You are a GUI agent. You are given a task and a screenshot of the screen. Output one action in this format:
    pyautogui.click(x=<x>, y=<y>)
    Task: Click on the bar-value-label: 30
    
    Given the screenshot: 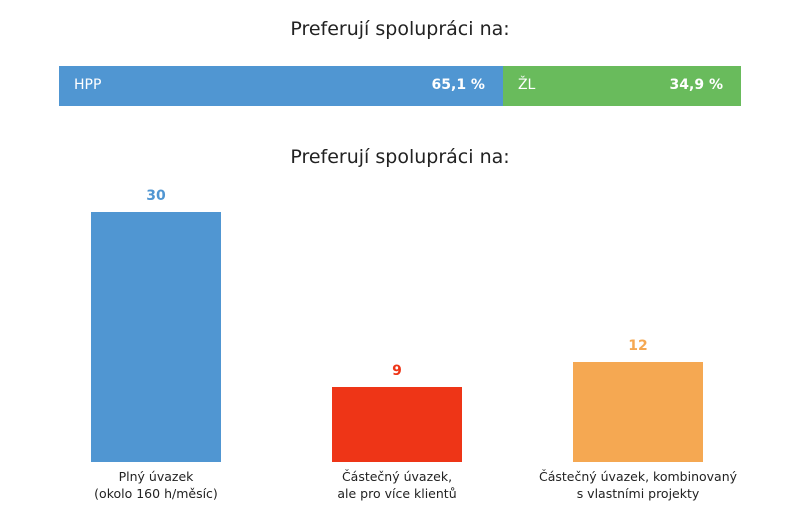 What is the action you would take?
    pyautogui.click(x=156, y=196)
    